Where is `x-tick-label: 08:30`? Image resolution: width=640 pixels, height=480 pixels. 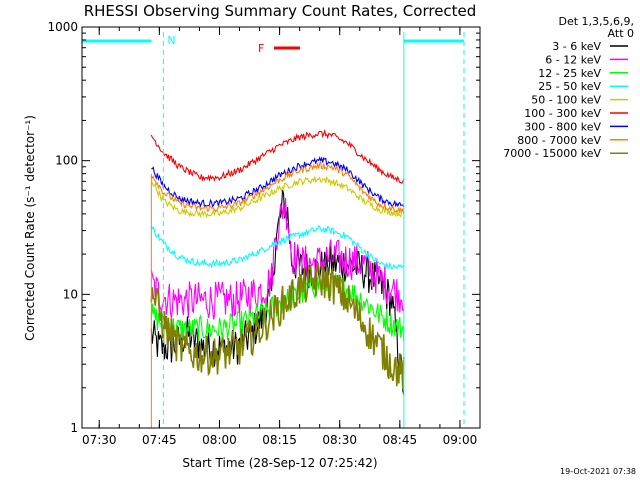
x-tick-label: 08:30 is located at coordinates (339, 440).